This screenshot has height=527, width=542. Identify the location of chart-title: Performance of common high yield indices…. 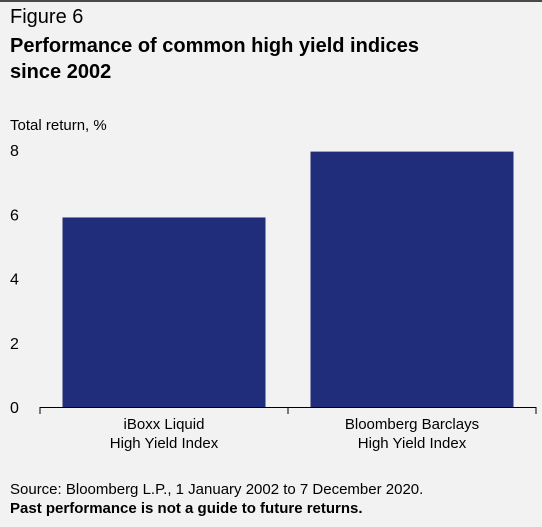
(270, 59).